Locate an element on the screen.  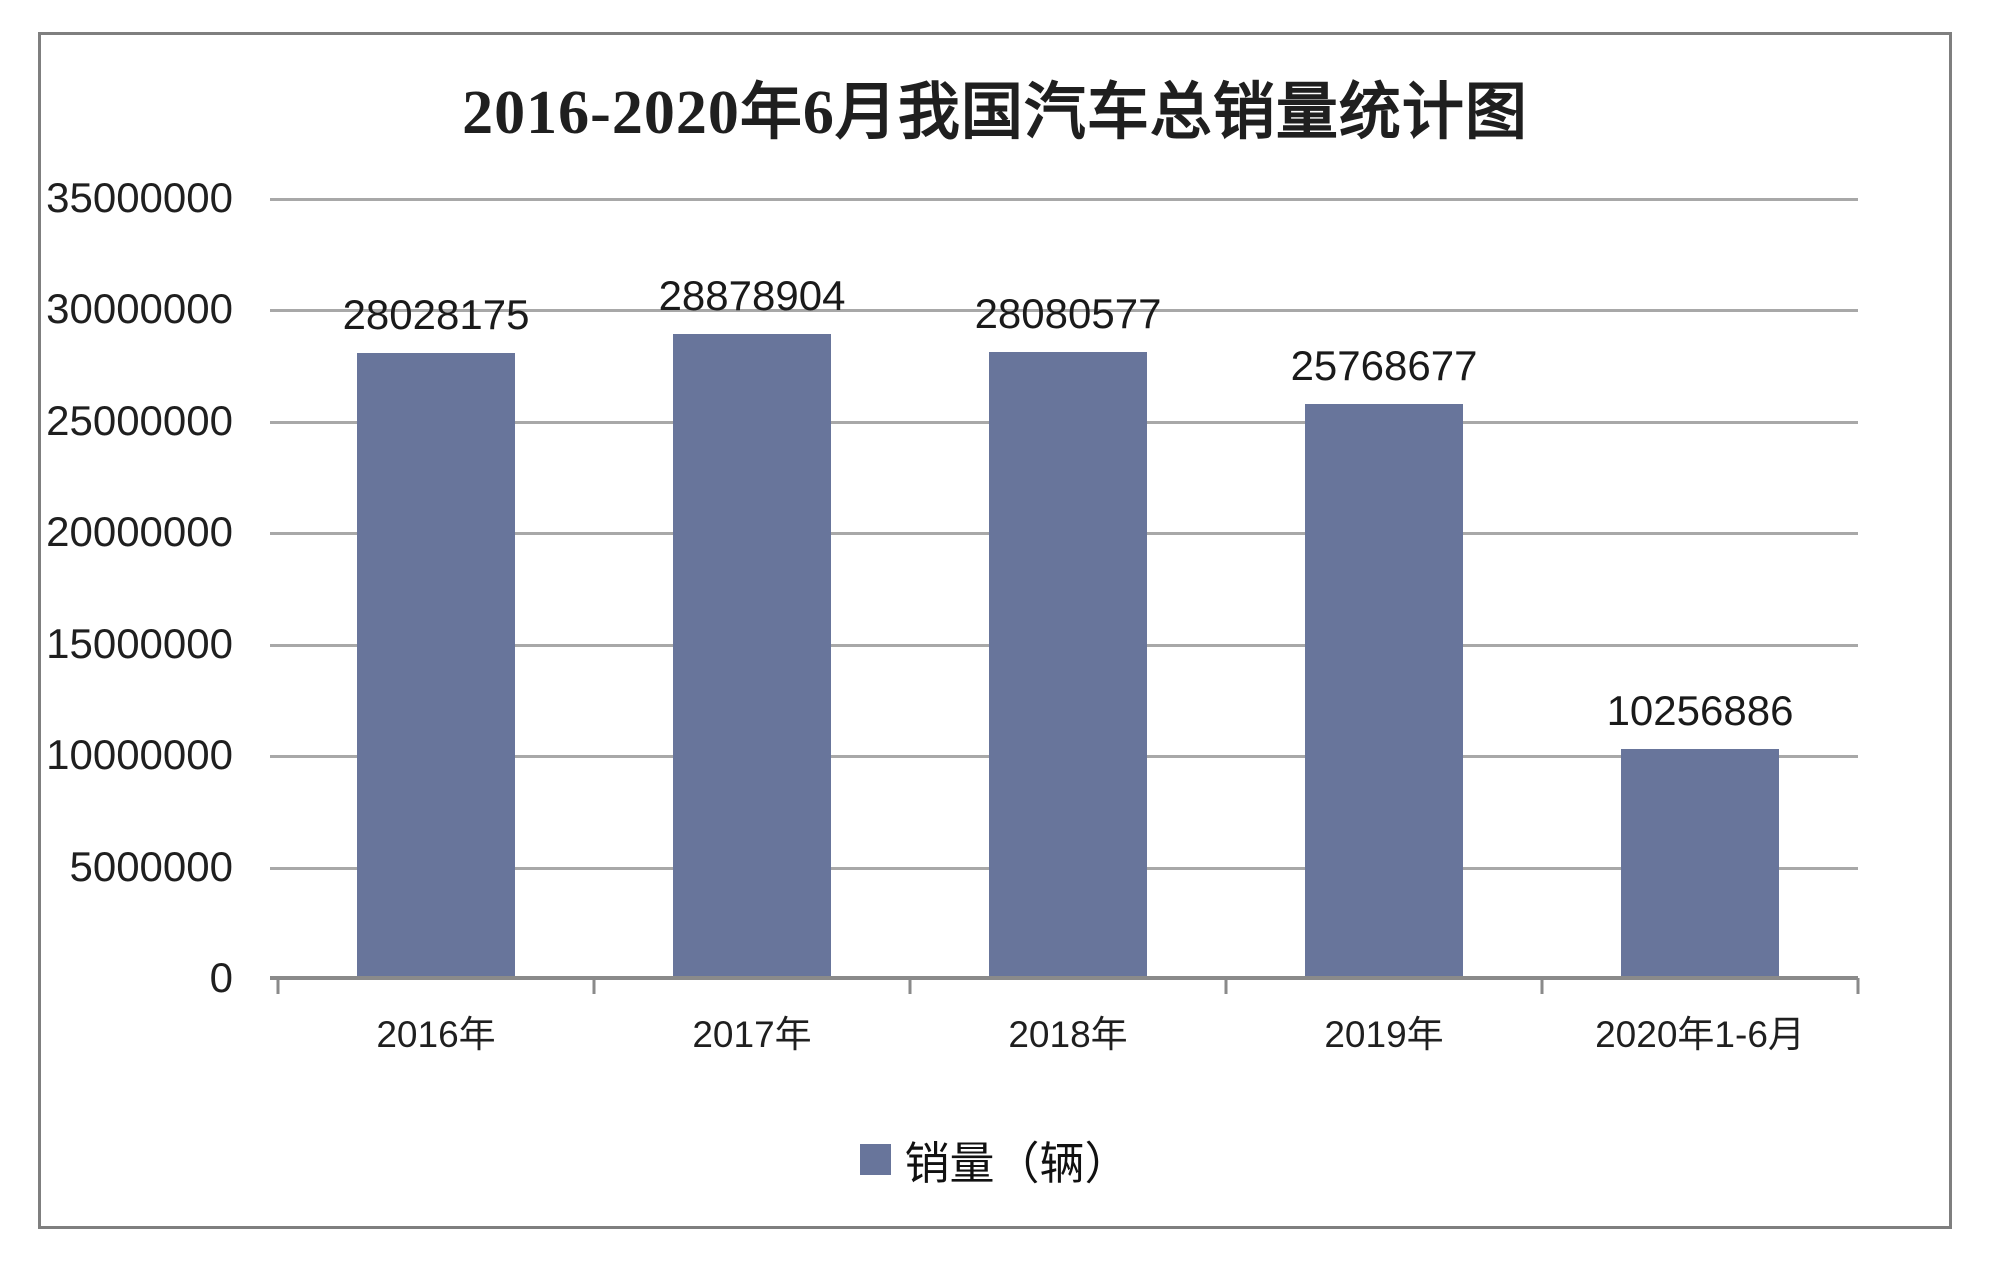
y-tick-label-10000000: 10000000 is located at coordinates (139, 755).